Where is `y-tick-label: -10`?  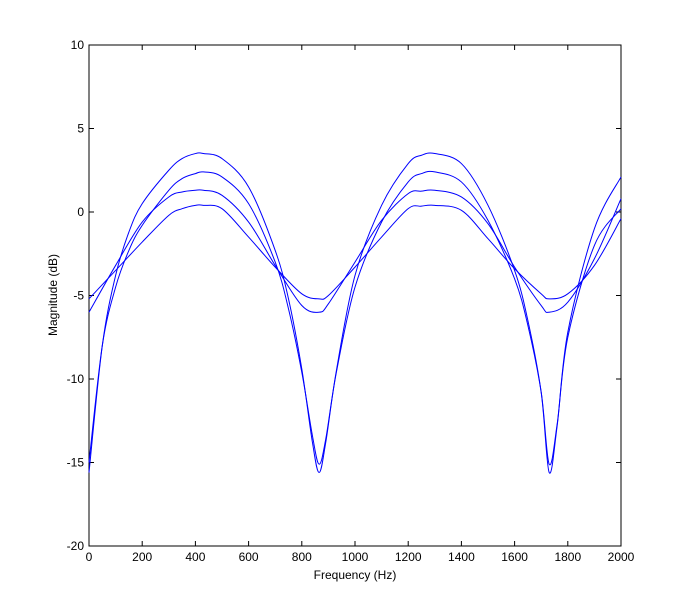 y-tick-label: -10 is located at coordinates (76, 379).